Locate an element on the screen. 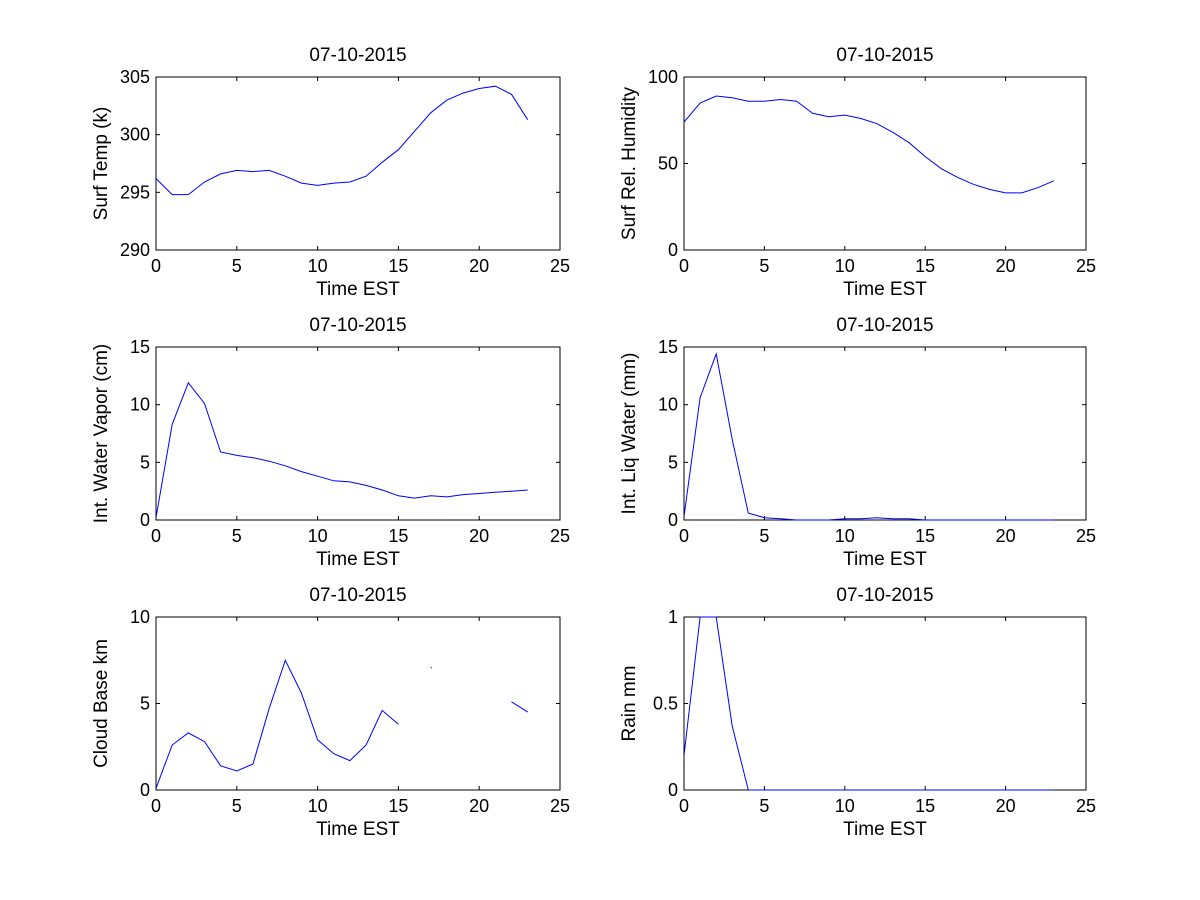 The height and width of the screenshot is (900, 1200). y-axis-label: Surf Rel. Humidity is located at coordinates (629, 163).